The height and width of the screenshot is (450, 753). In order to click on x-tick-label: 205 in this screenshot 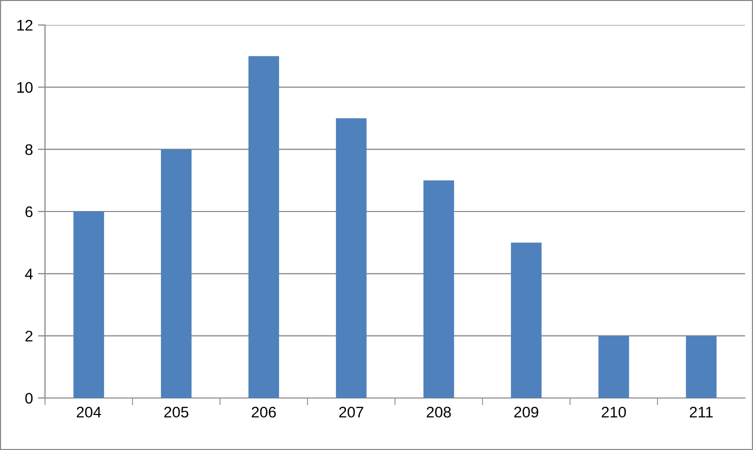, I will do `click(176, 412)`.